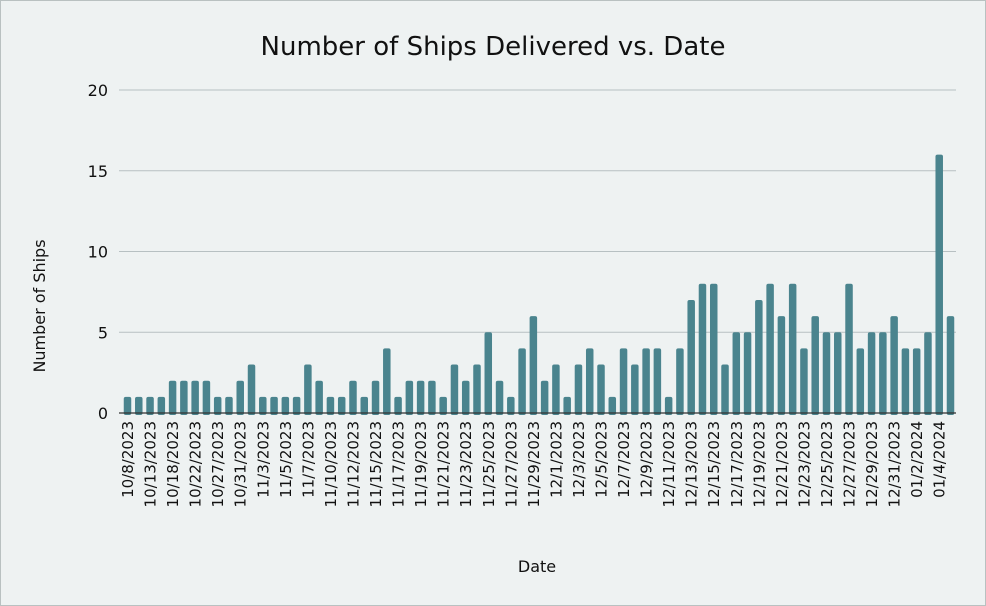  Describe the element at coordinates (98, 90) in the screenshot. I see `y-tick-label: 20` at that location.